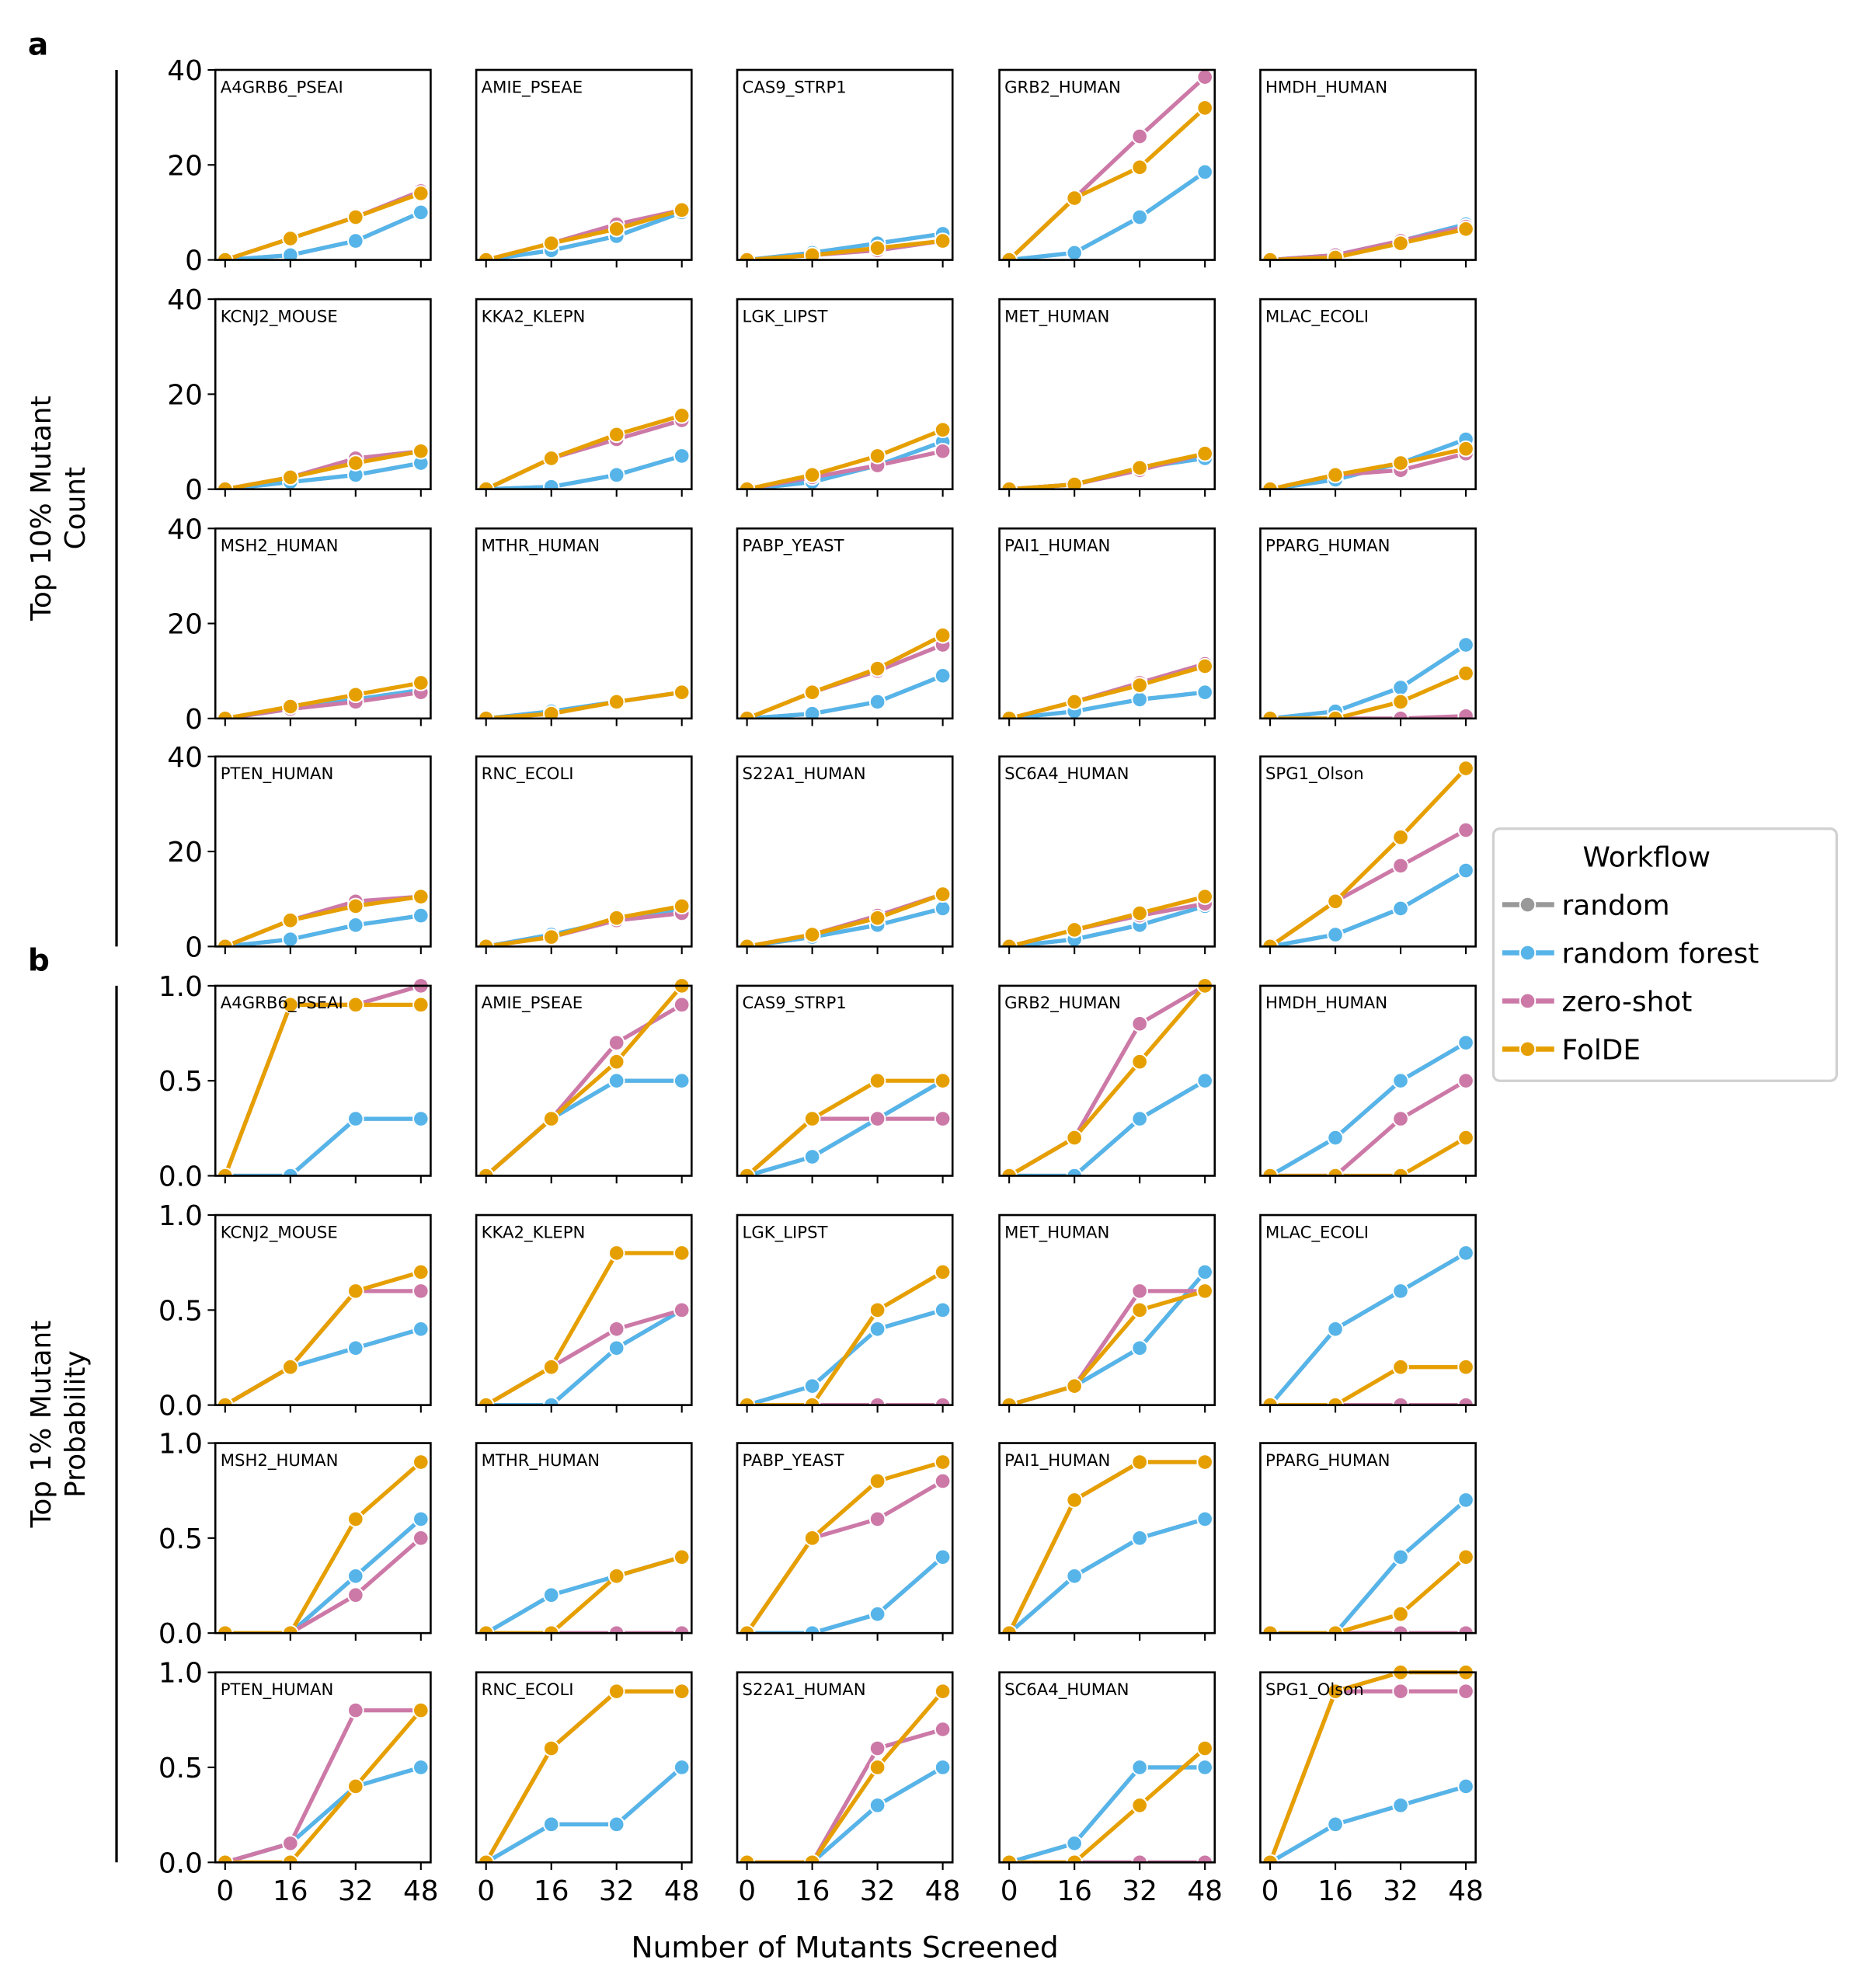  I want to click on y-tick-label: 40, so click(185, 530).